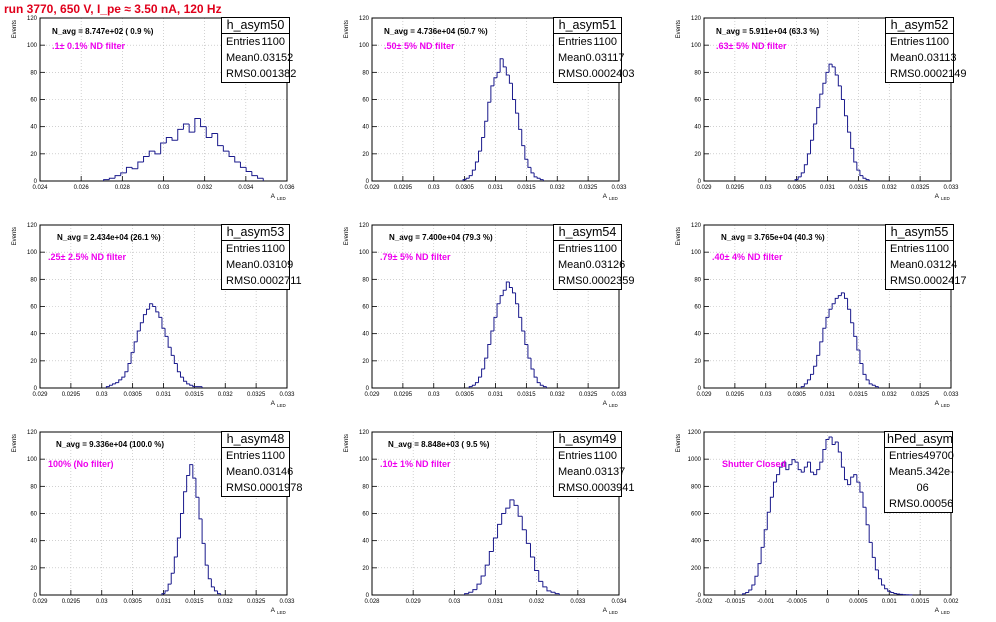 Image resolution: width=996 pixels, height=622 pixels. What do you see at coordinates (696, 542) in the screenshot?
I see `y-tick-label: 400` at bounding box center [696, 542].